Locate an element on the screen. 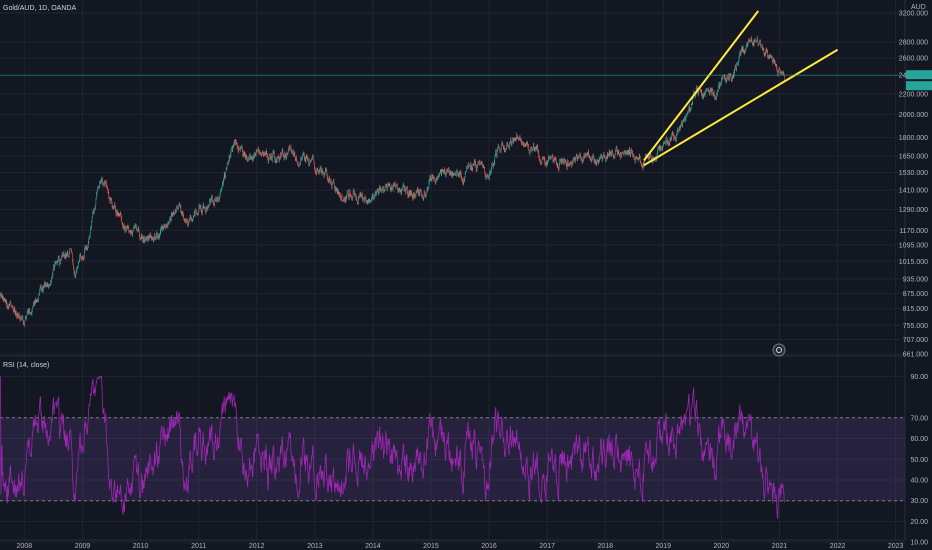 The image size is (932, 550). rsi-axis: 90.00 70.00 60.00 50.00 40.00 30.00 20.00 10.00 is located at coordinates (919, 460).